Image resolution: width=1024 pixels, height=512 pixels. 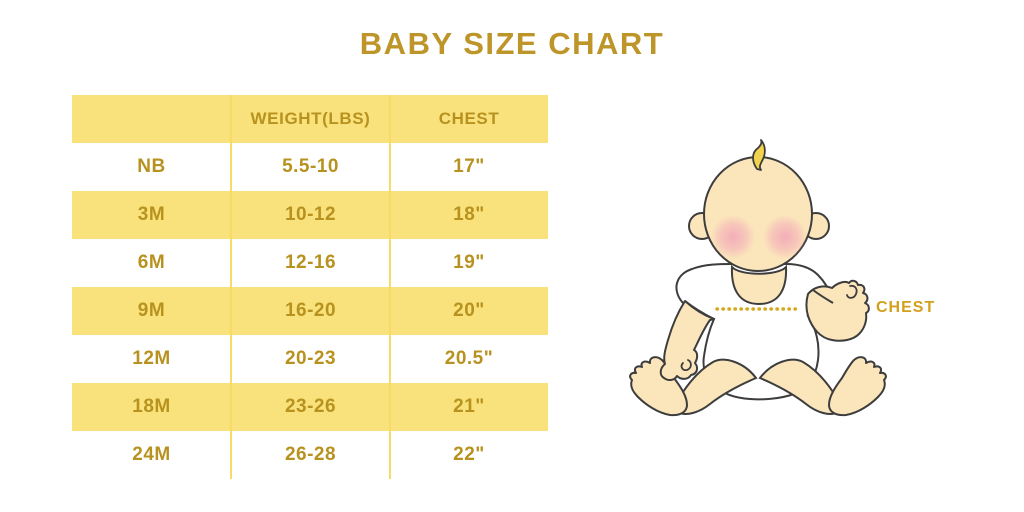 I want to click on baby-neck, so click(x=759, y=285).